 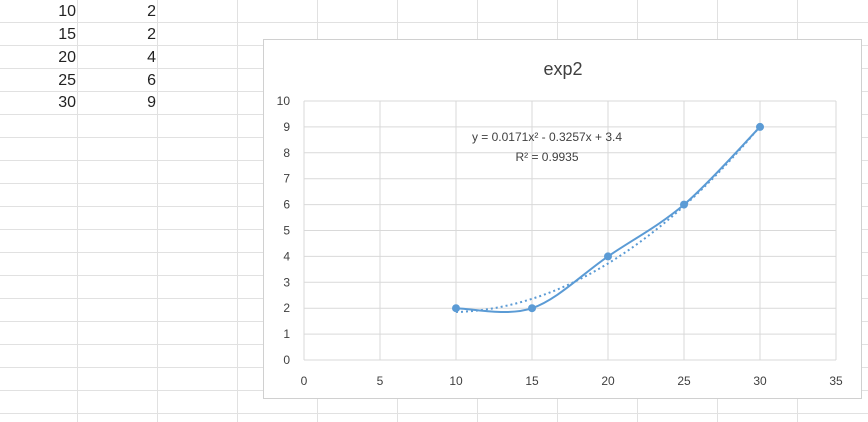 What do you see at coordinates (151, 34) in the screenshot?
I see `cell-b2: 2` at bounding box center [151, 34].